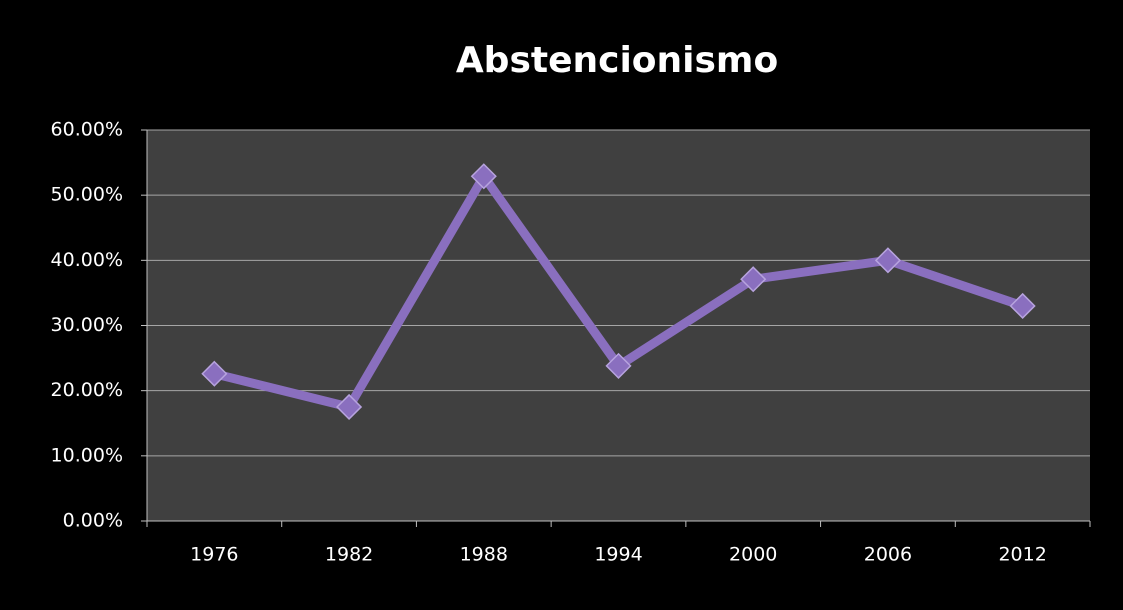 This screenshot has width=1123, height=610. What do you see at coordinates (888, 555) in the screenshot?
I see `x-tick-label: 2006` at bounding box center [888, 555].